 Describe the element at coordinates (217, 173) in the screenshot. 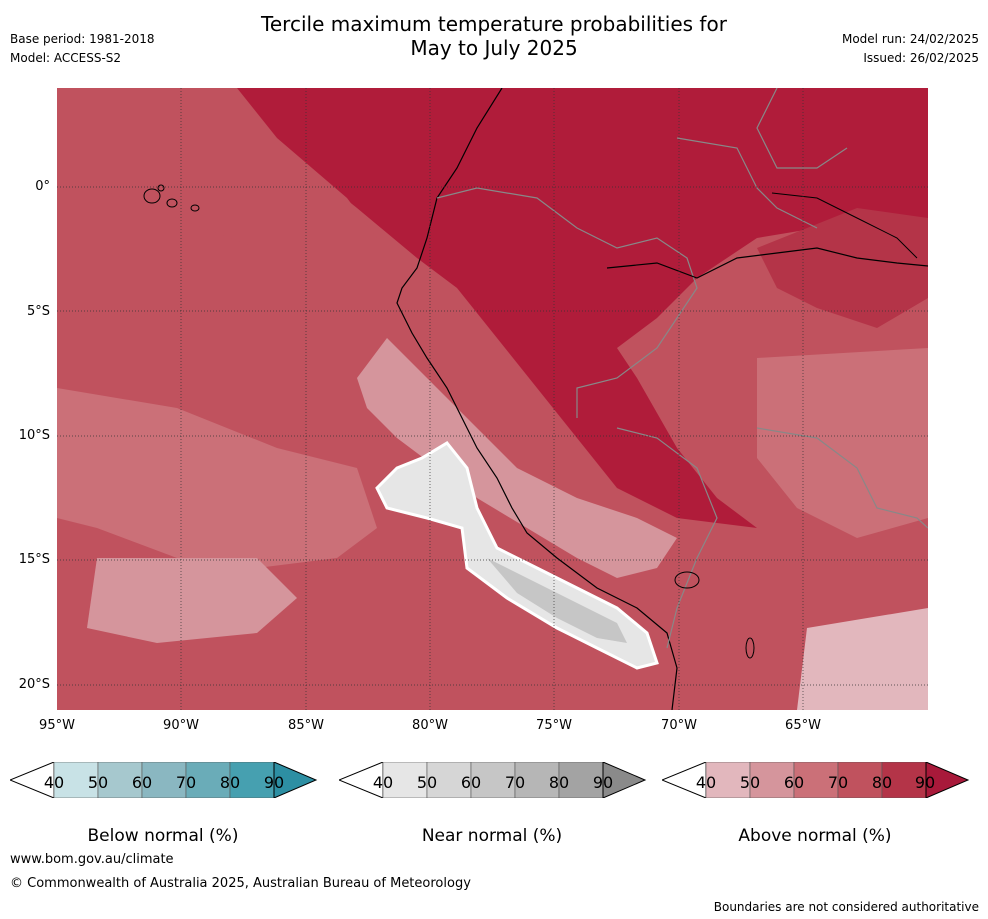

I see `region-above-70-nw` at that location.